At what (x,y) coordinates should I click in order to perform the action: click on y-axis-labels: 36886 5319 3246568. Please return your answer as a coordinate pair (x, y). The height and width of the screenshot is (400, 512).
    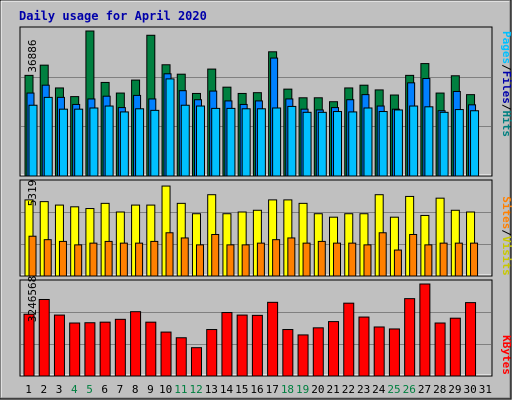
    Looking at the image, I should click on (32, 180).